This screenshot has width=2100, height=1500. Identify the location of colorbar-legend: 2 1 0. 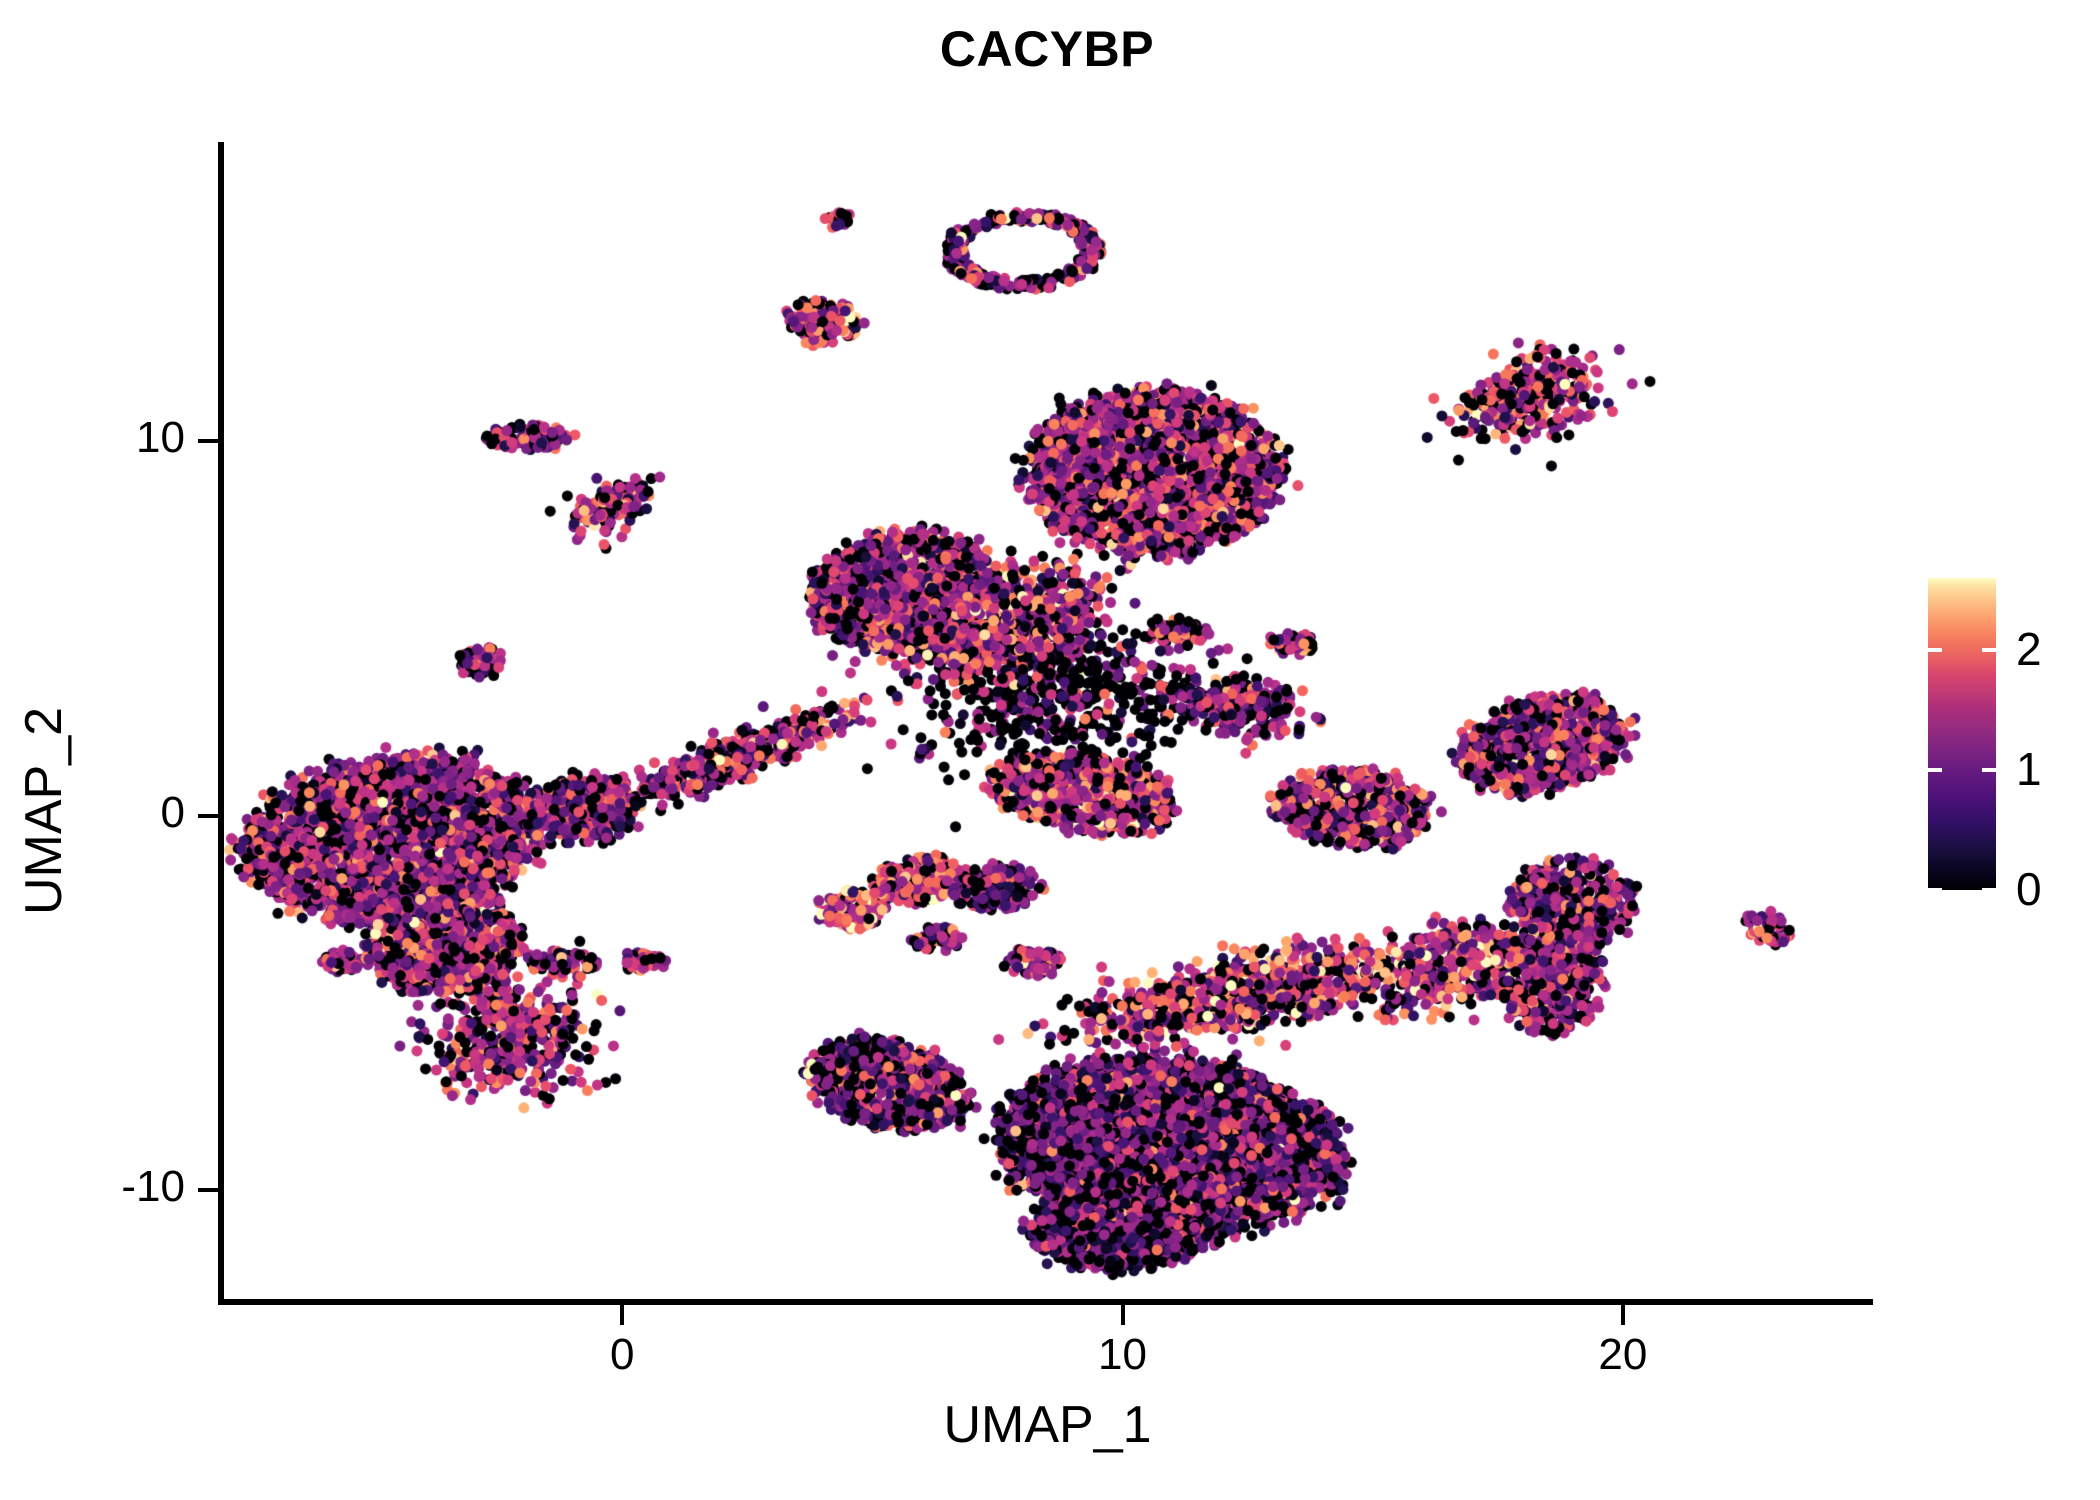
(1985, 745).